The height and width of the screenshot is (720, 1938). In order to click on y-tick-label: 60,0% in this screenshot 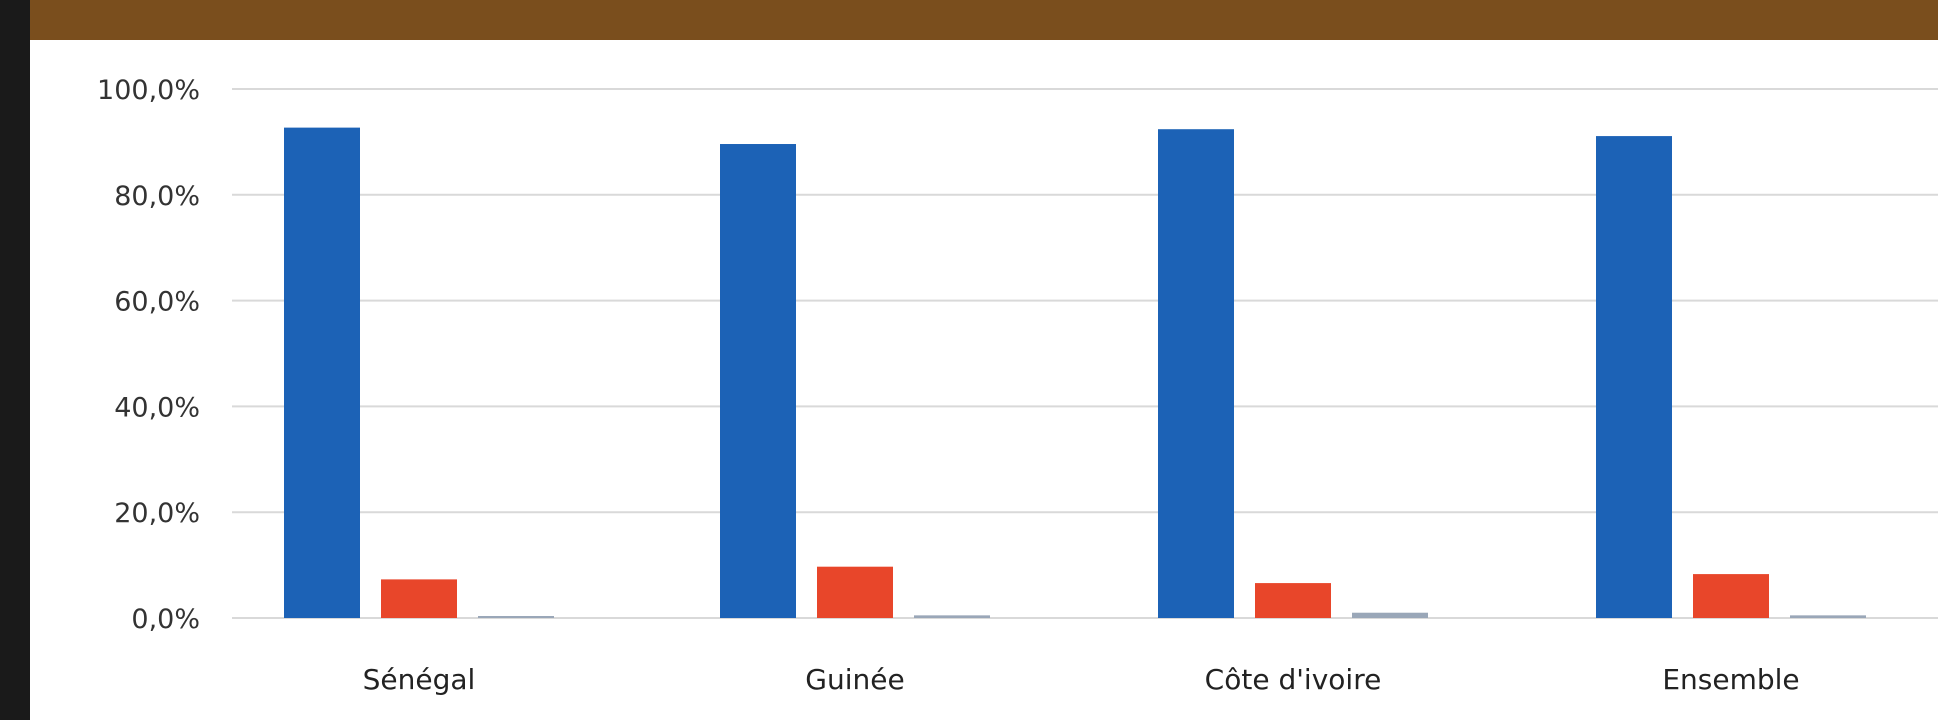, I will do `click(157, 302)`.